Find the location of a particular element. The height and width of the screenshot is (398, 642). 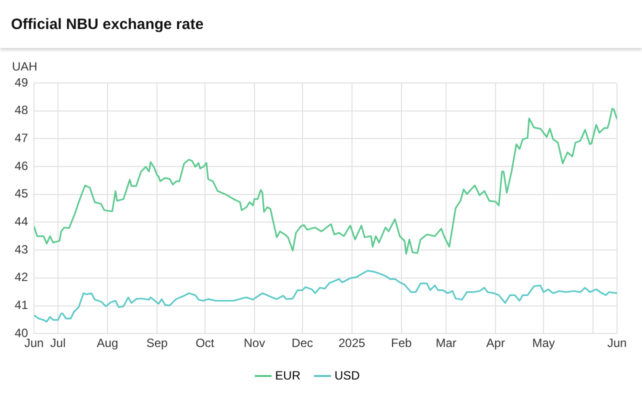

x-tick-label: Aug is located at coordinates (107, 343).